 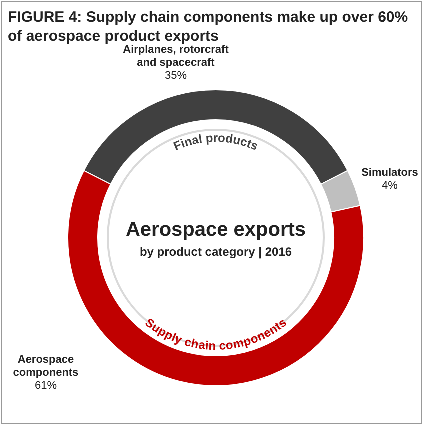 I want to click on slice-label: Aerospace components, so click(x=46, y=366).